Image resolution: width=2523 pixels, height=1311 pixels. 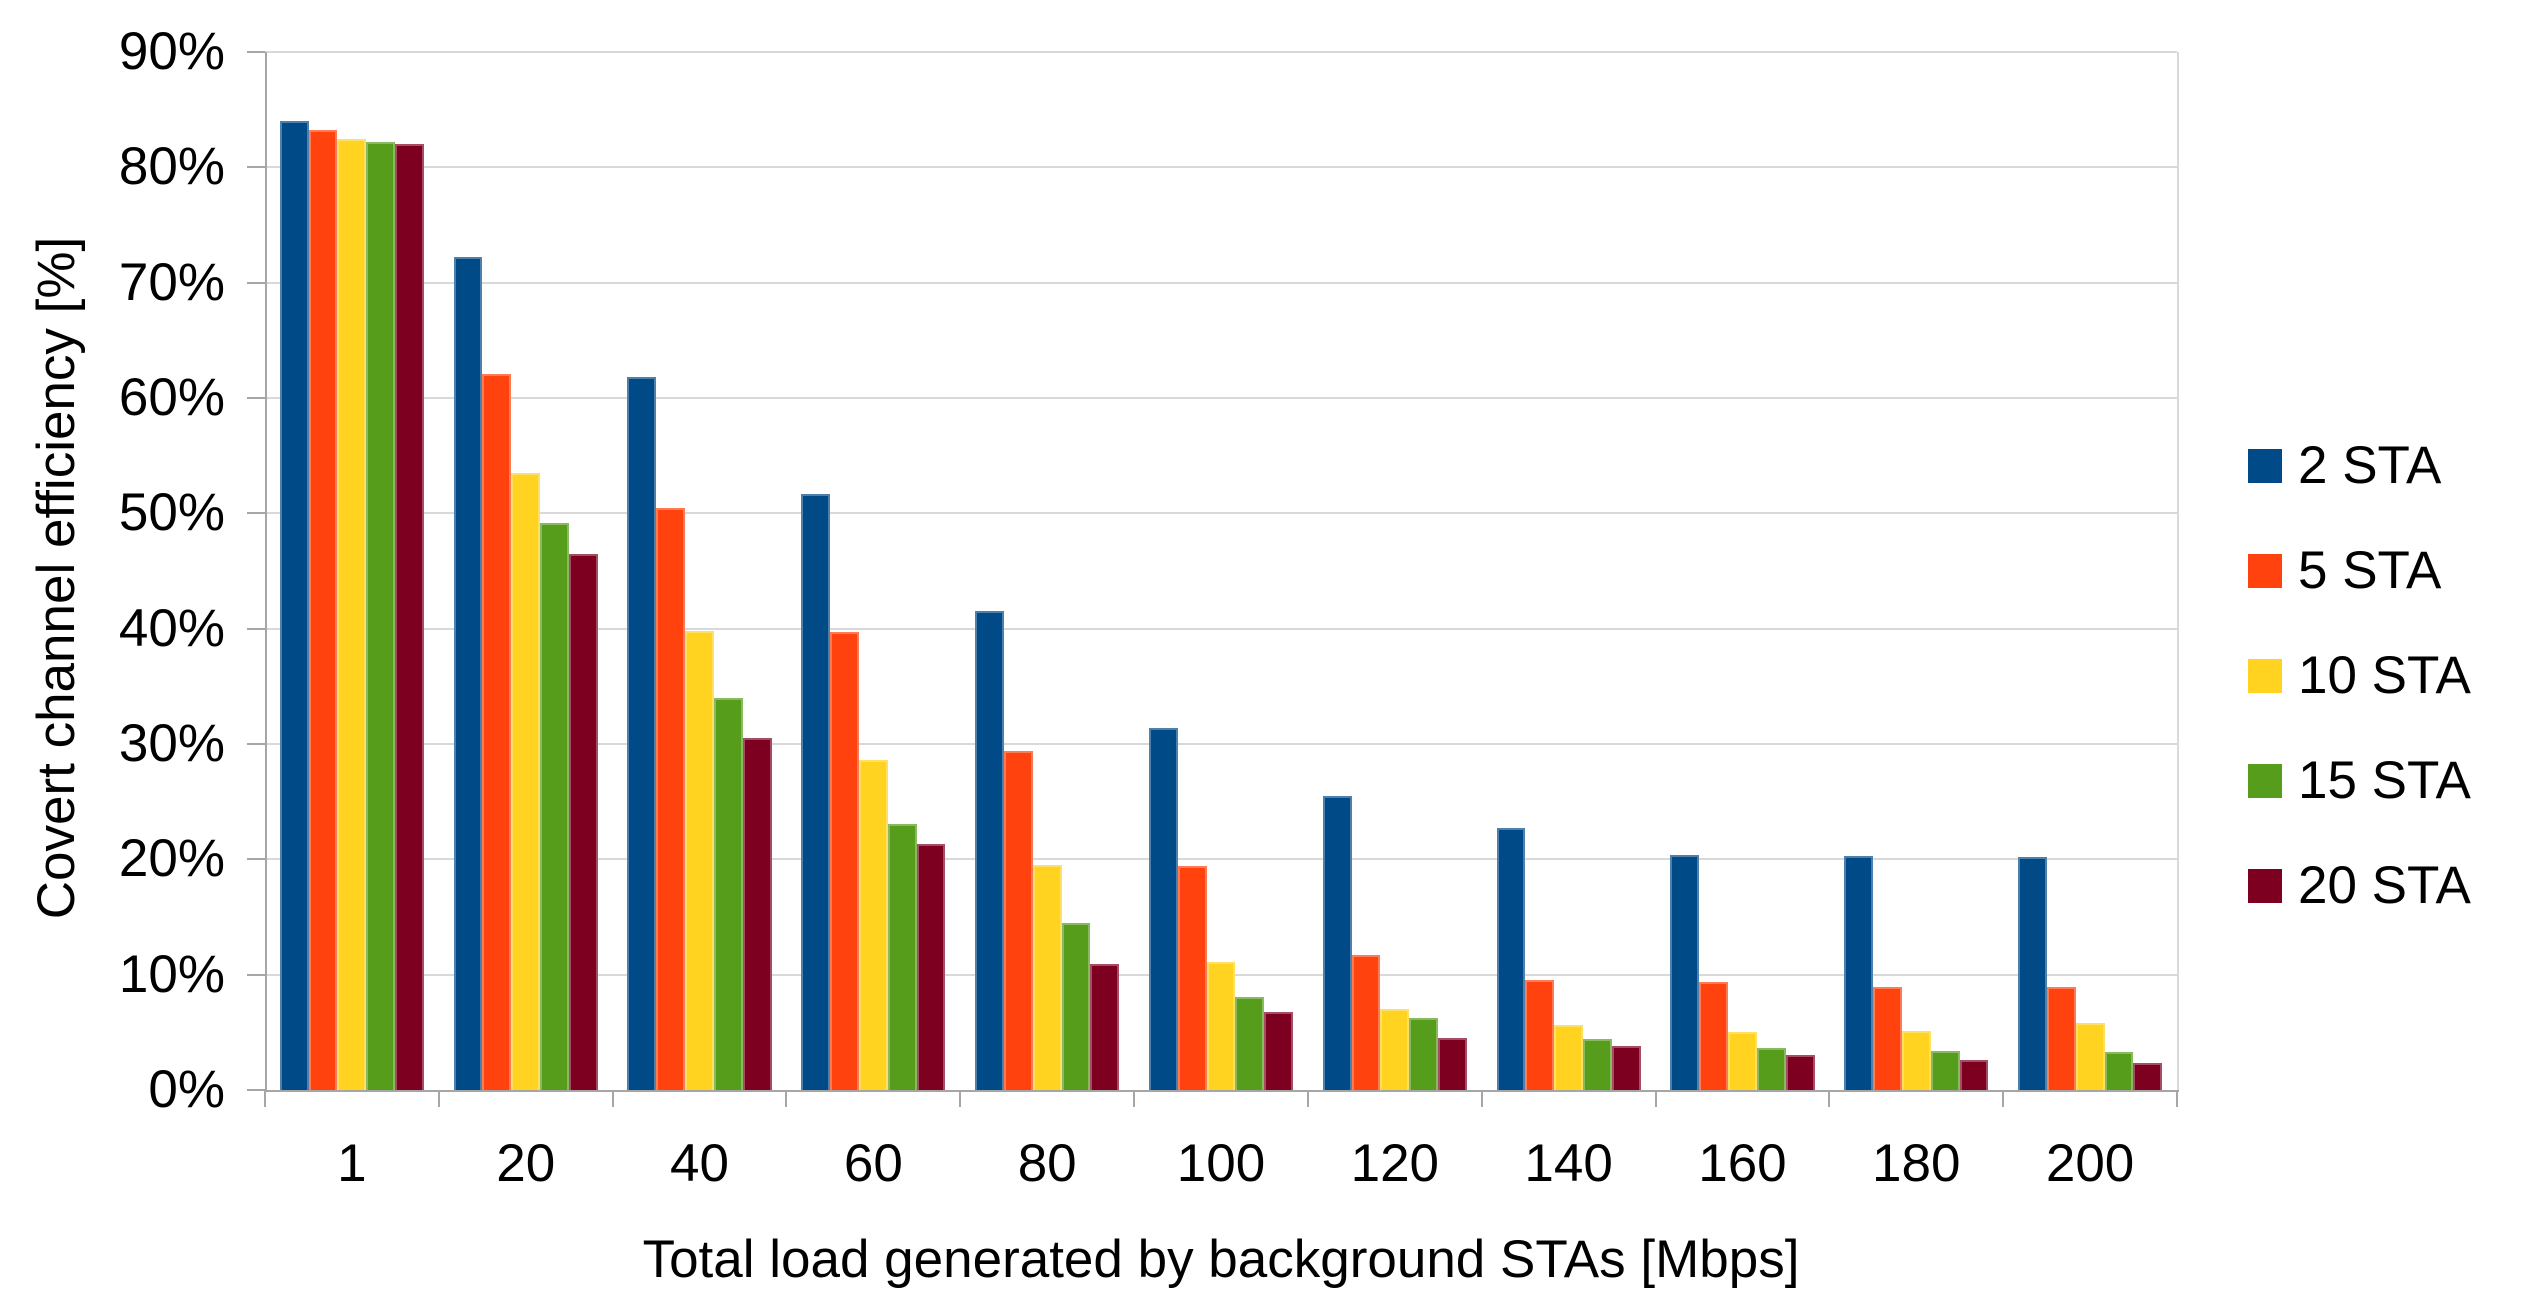 What do you see at coordinates (1568, 1163) in the screenshot?
I see `x-tick-label-140: 140` at bounding box center [1568, 1163].